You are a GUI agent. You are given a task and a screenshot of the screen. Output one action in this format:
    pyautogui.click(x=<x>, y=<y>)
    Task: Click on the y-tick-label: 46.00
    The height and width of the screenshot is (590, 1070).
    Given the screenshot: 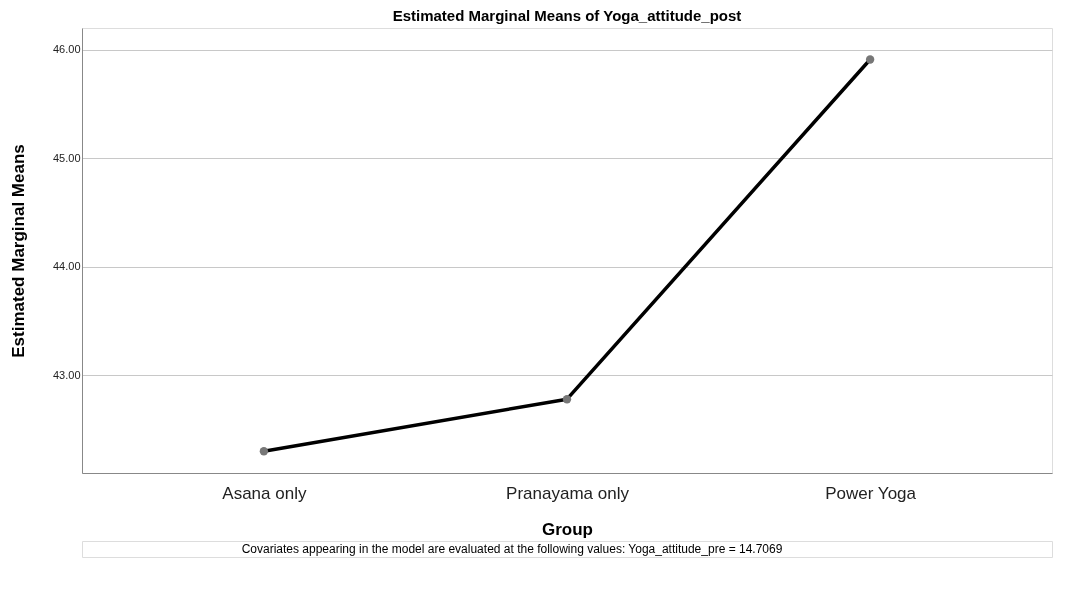 What is the action you would take?
    pyautogui.click(x=66, y=49)
    